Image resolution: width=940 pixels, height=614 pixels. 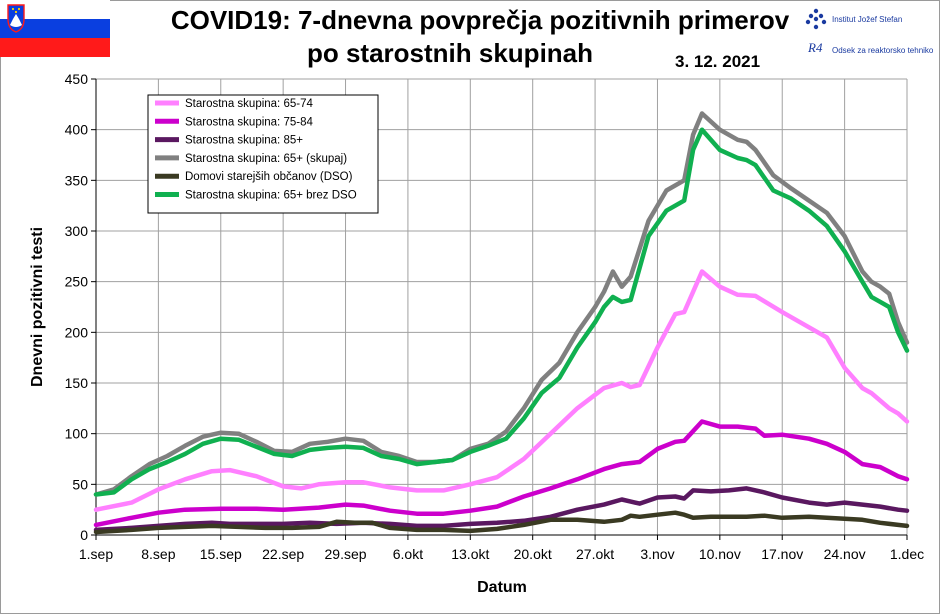 What do you see at coordinates (37, 307) in the screenshot?
I see `y-axis-title: Dnevni pozitivni testi` at bounding box center [37, 307].